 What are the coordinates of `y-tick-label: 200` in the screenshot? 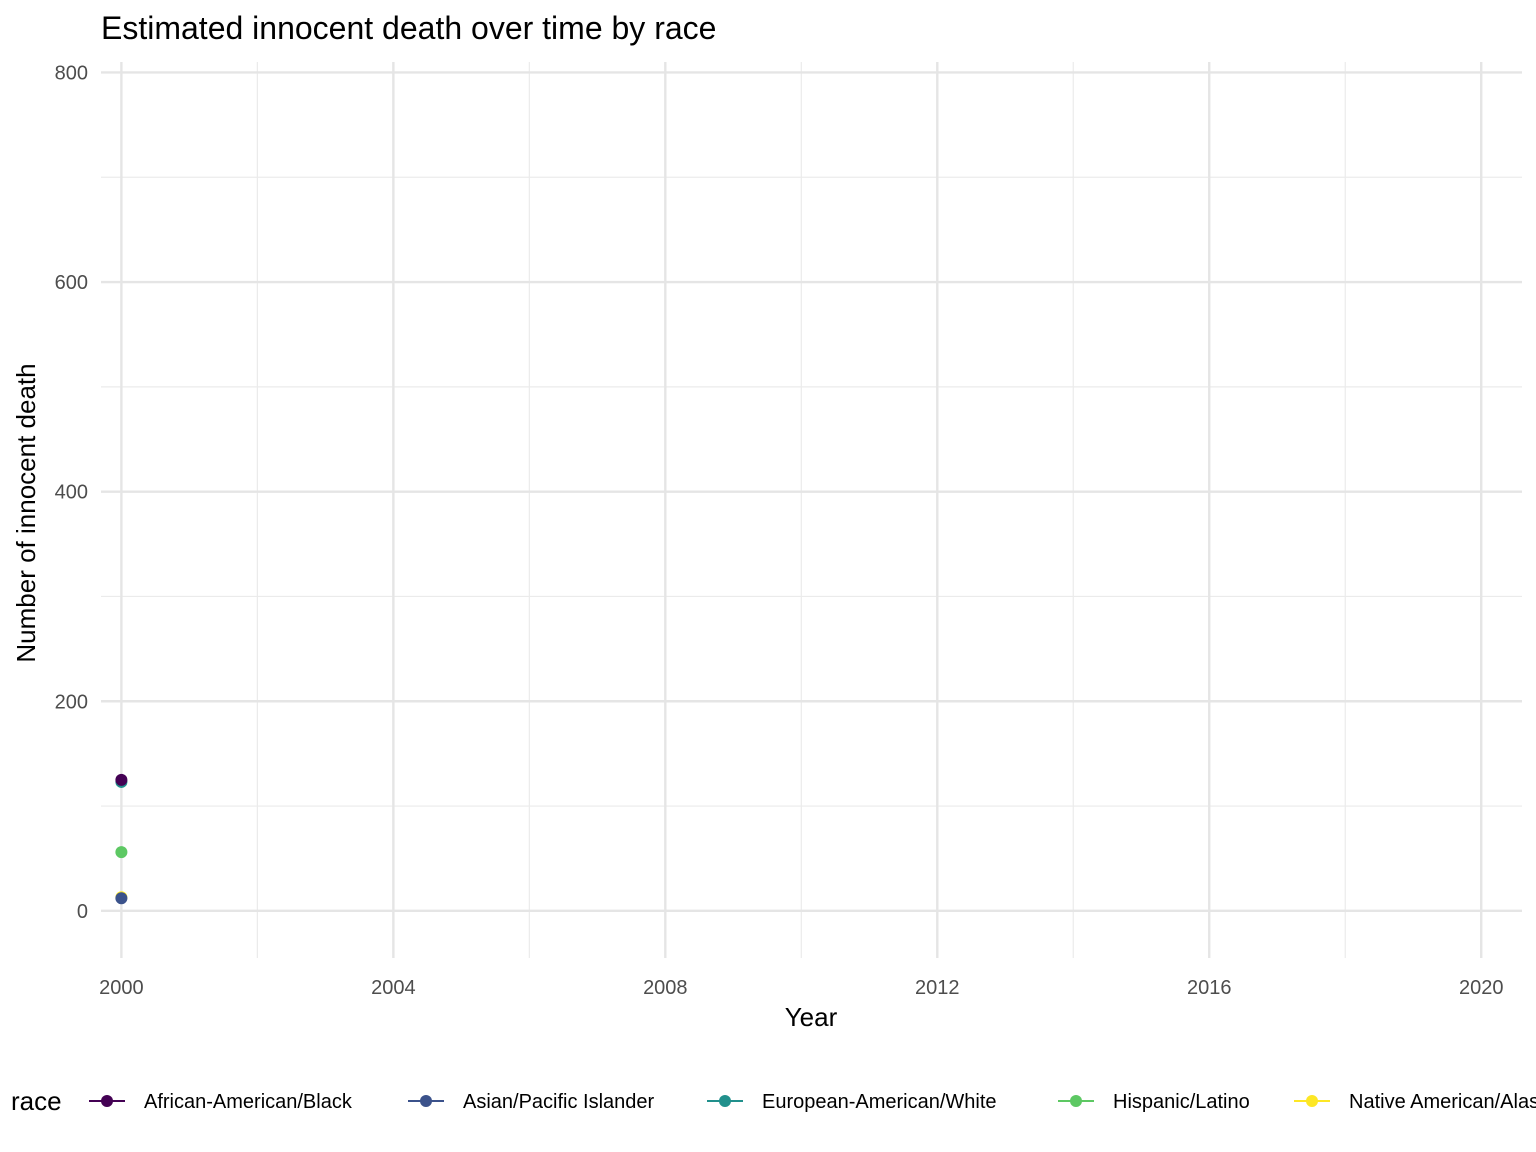 It's located at (71, 702).